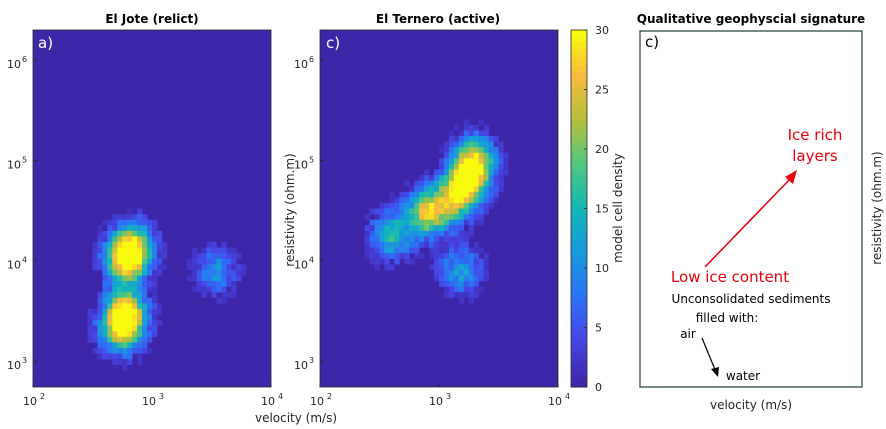 The image size is (886, 429). What do you see at coordinates (730, 277) in the screenshot?
I see `low-ice-label: Low ice content` at bounding box center [730, 277].